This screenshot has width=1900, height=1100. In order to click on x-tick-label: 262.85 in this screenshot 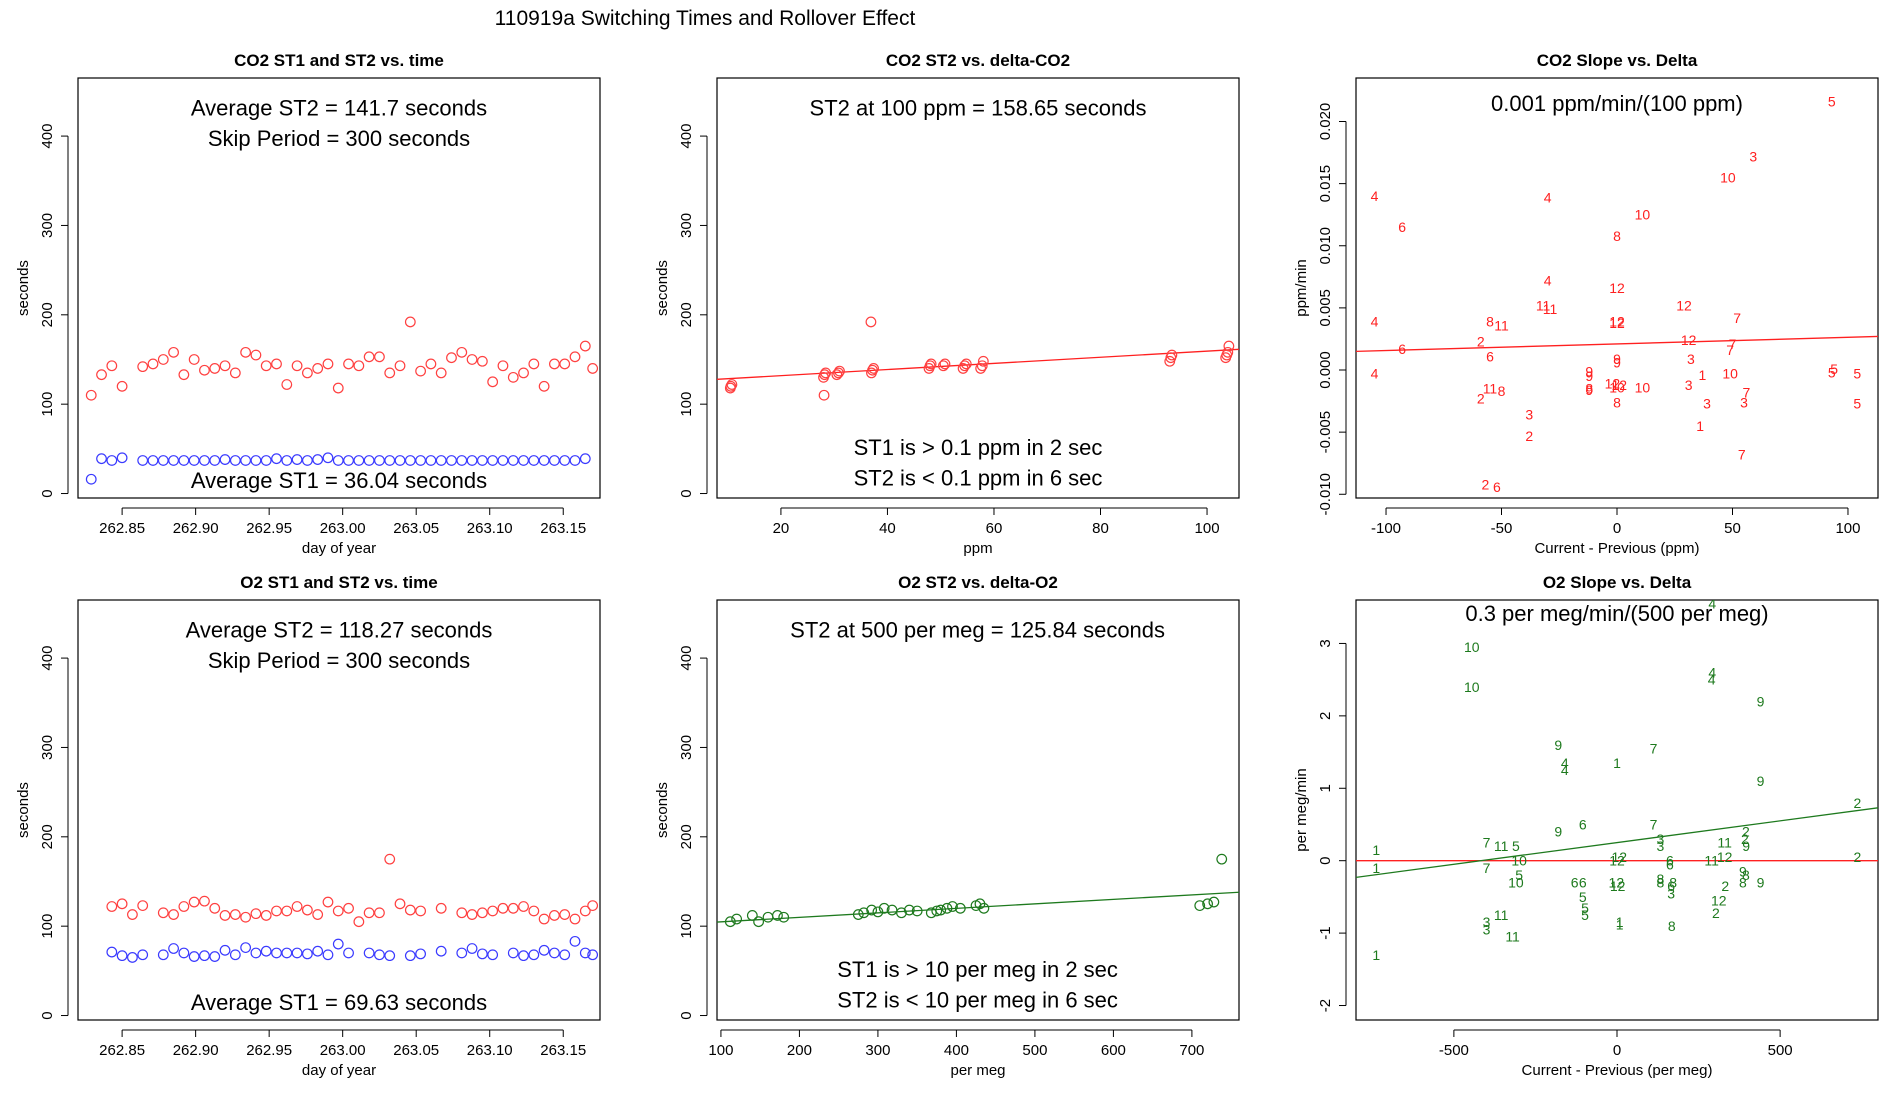, I will do `click(122, 528)`.